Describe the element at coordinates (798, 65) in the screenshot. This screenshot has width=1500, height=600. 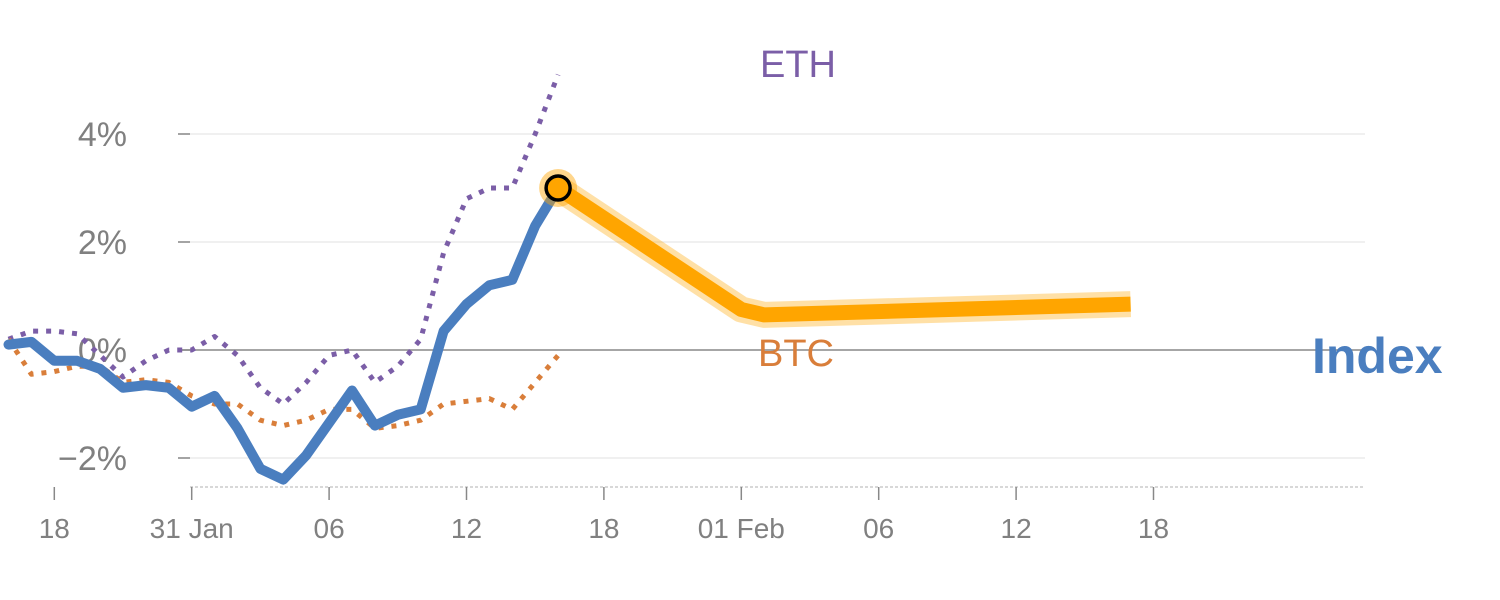
I see `eth-label: ETH` at that location.